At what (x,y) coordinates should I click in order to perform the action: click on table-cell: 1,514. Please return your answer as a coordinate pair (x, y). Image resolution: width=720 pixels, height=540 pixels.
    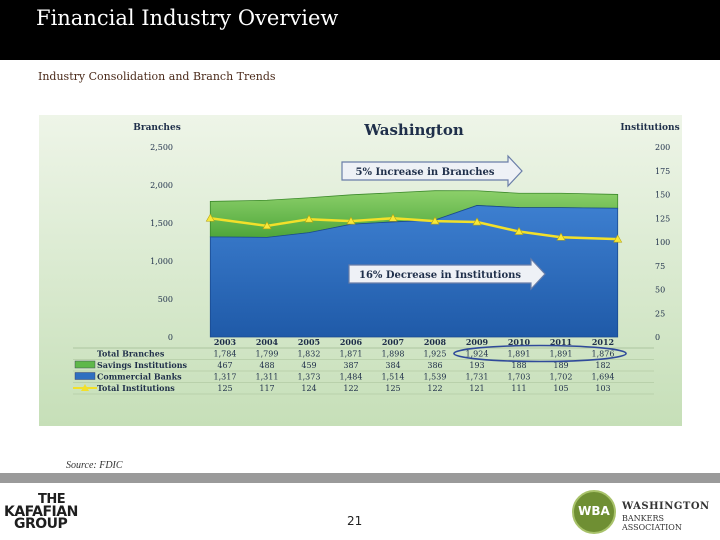
    Looking at the image, I should click on (393, 377).